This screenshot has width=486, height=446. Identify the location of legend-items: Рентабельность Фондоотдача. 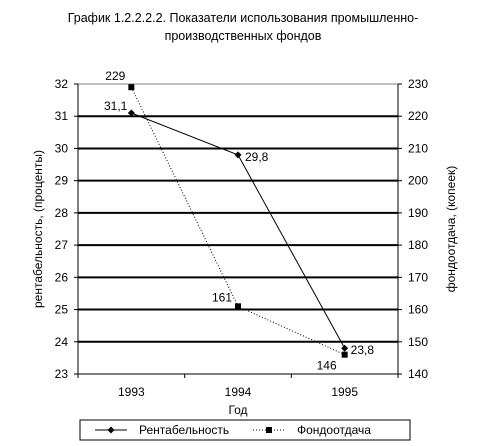
(233, 430).